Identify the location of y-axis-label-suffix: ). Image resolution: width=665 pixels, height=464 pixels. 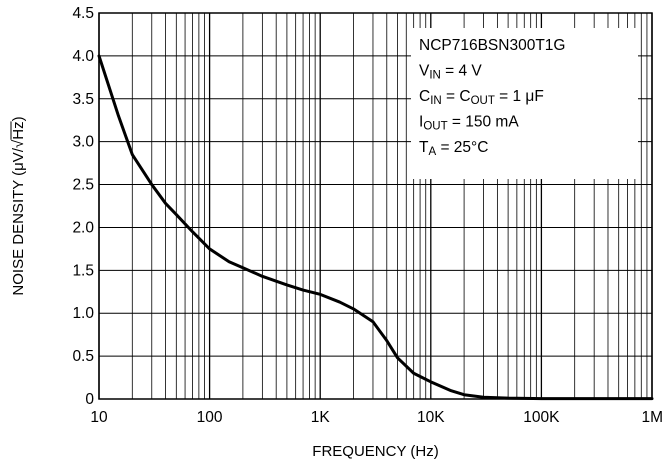
(18, 118).